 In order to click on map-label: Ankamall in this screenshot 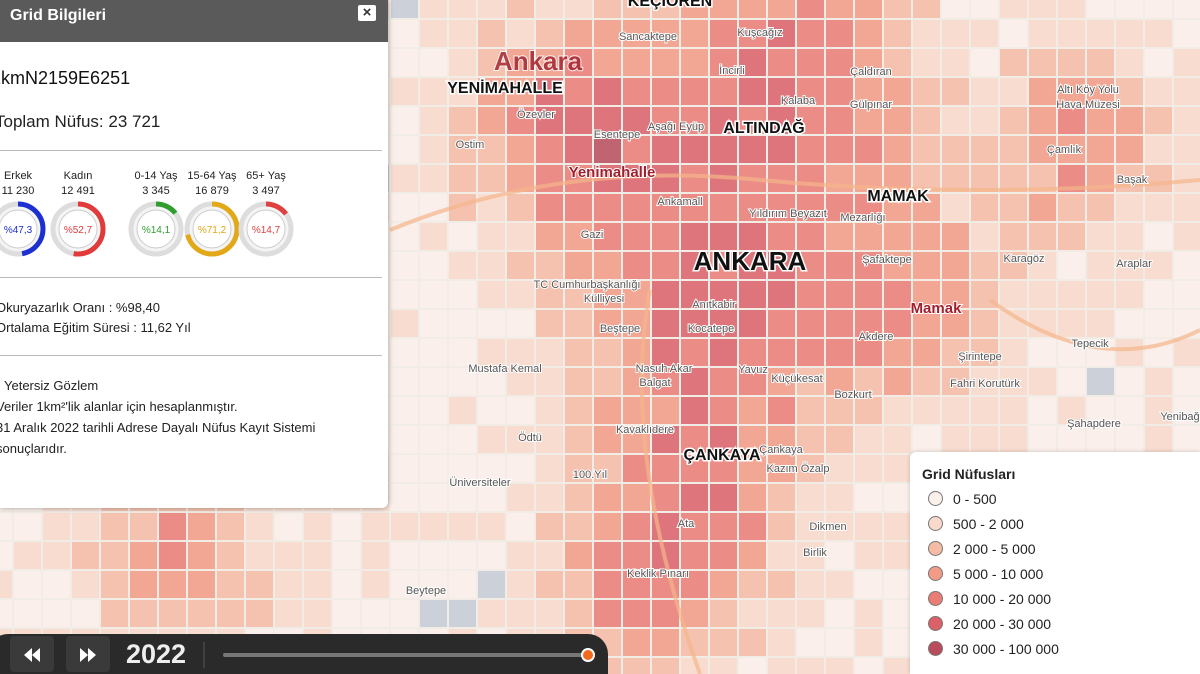, I will do `click(679, 202)`.